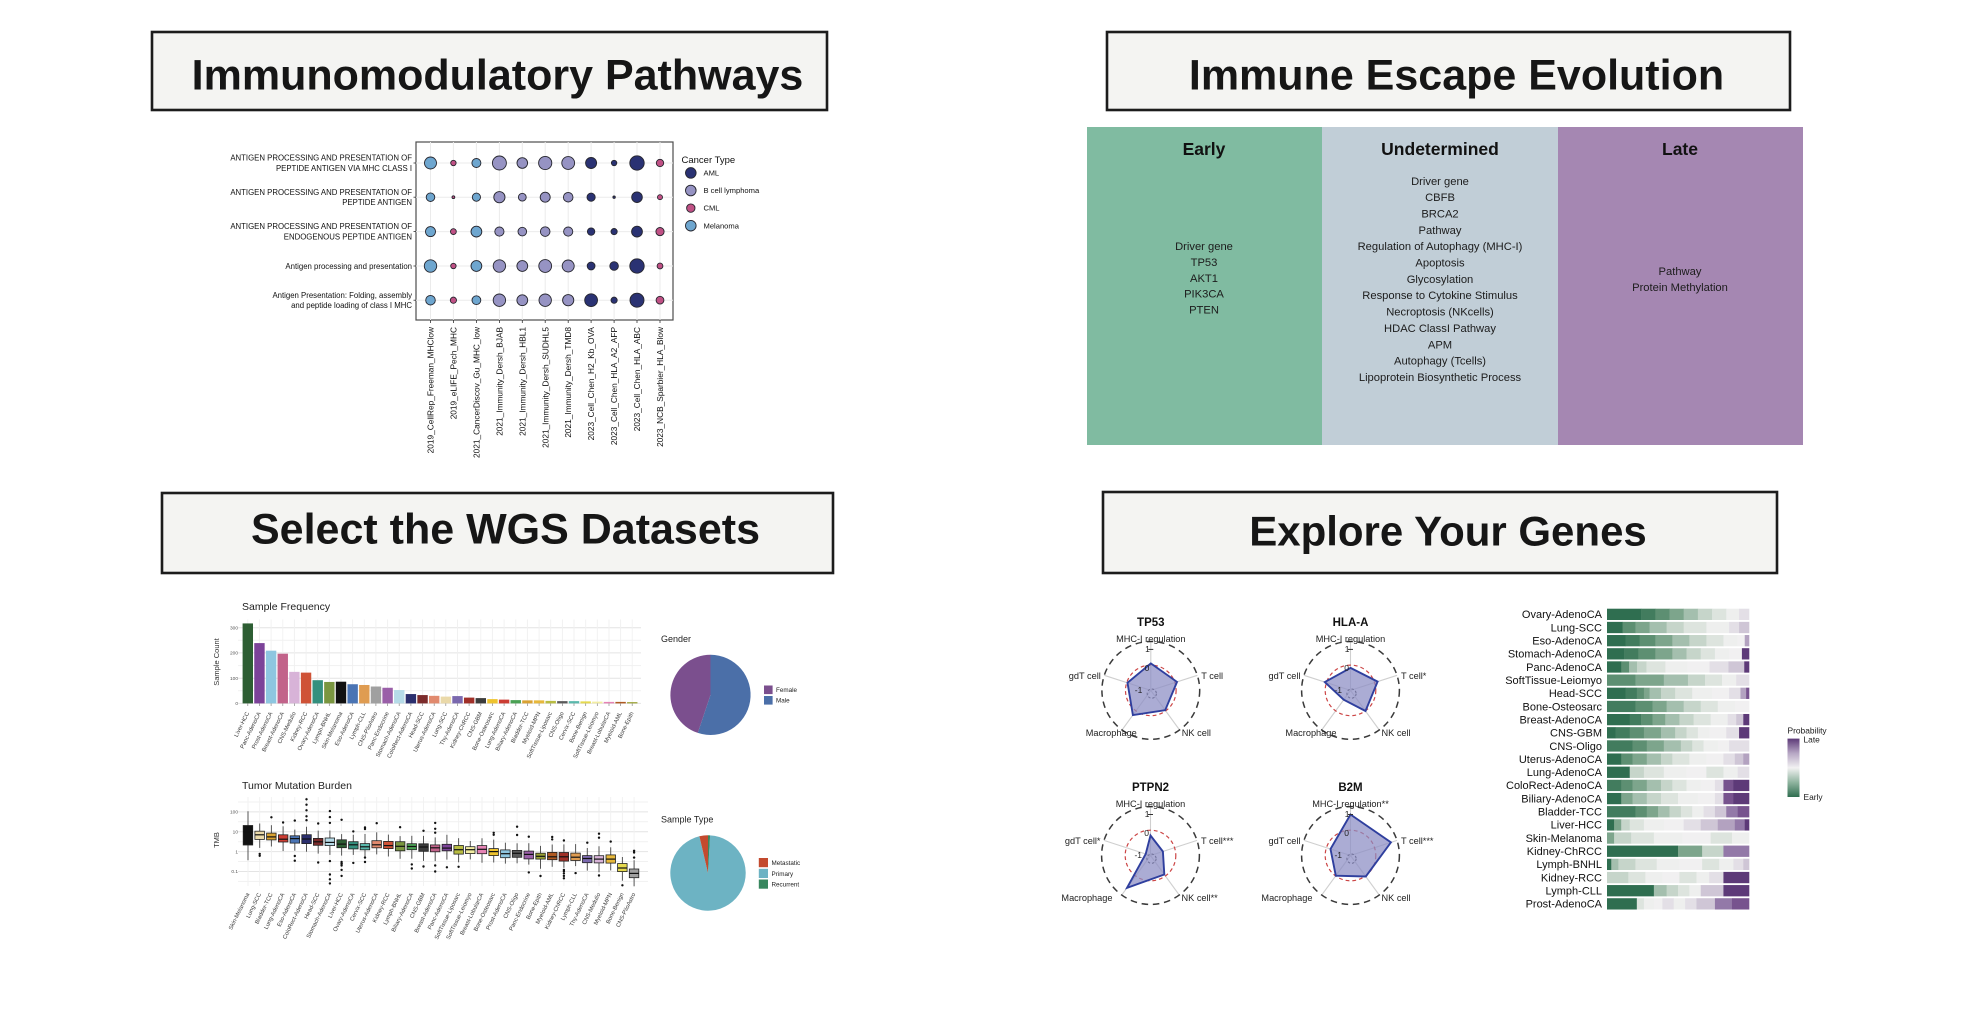 This screenshot has height=1013, width=1976. I want to click on svg-text: Melanoma, so click(722, 225).